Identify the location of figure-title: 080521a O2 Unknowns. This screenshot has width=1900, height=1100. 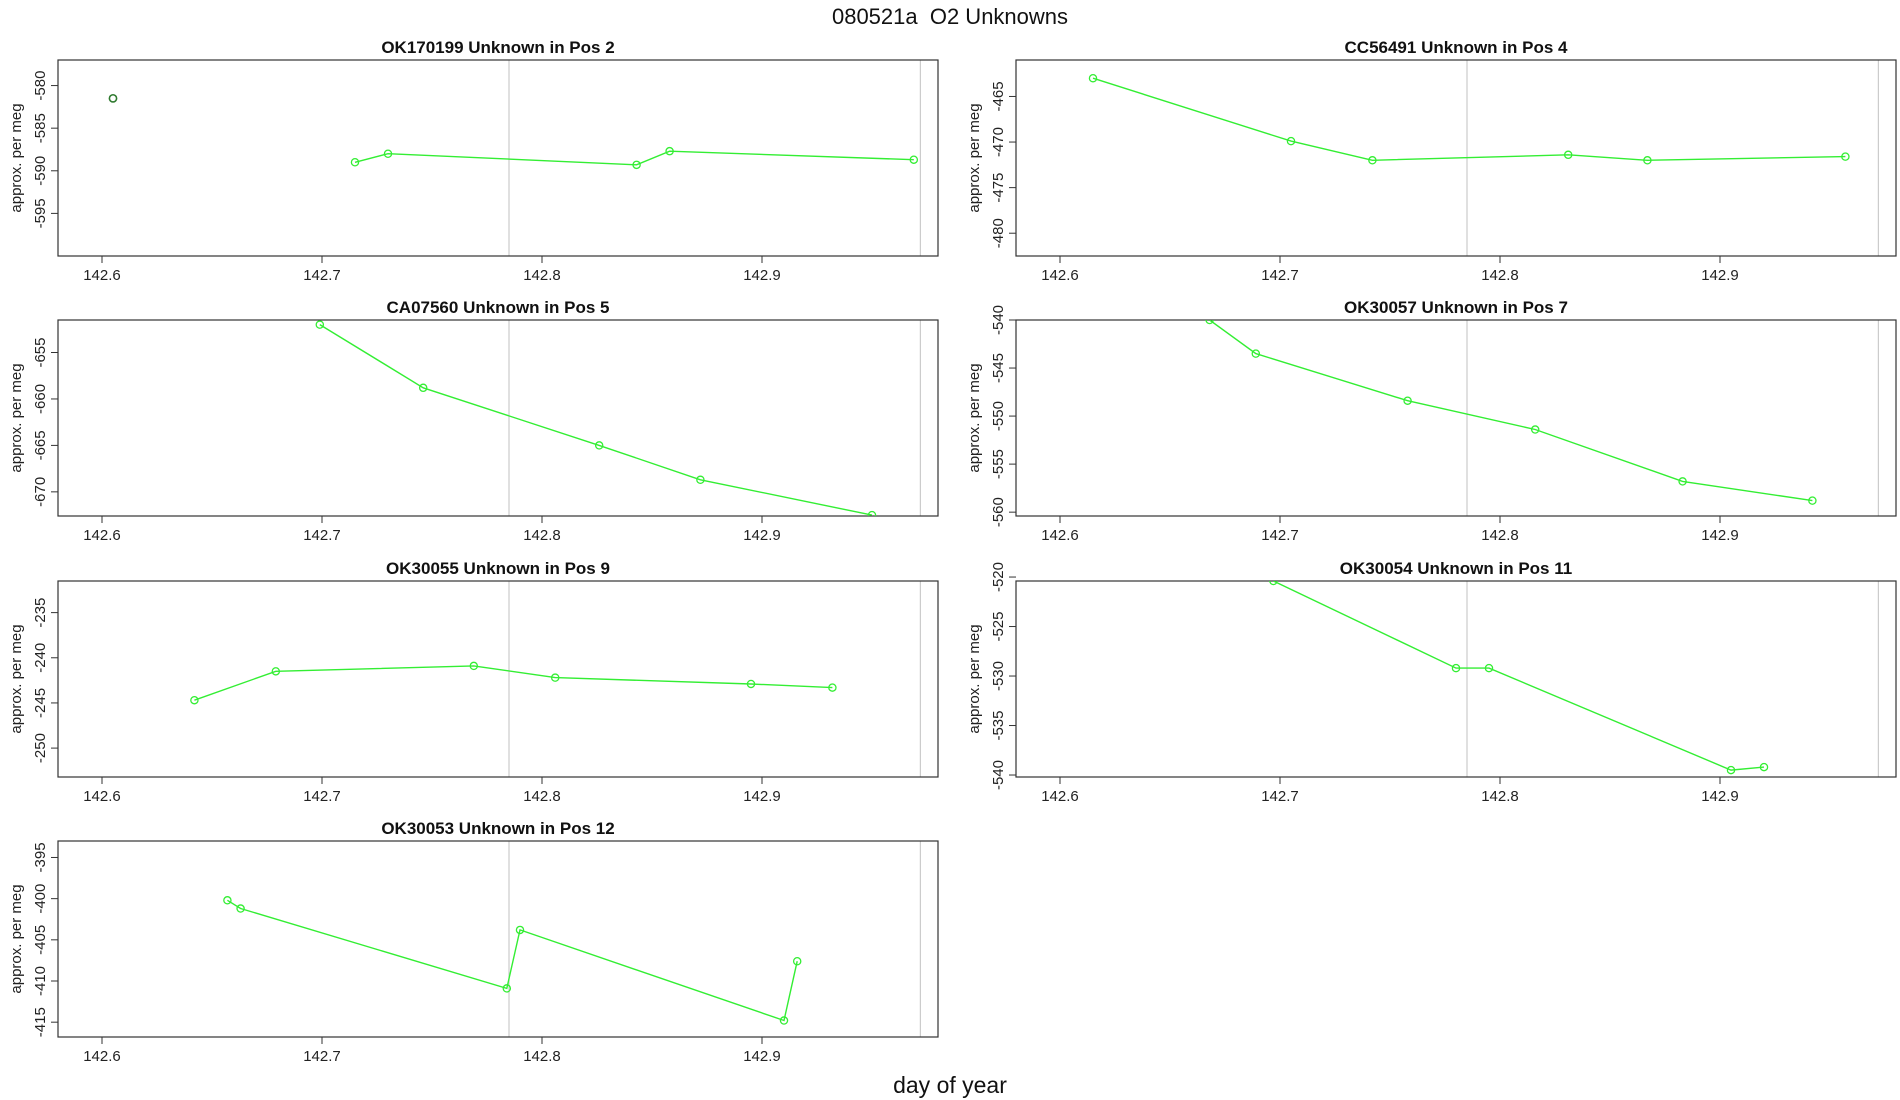
(950, 16).